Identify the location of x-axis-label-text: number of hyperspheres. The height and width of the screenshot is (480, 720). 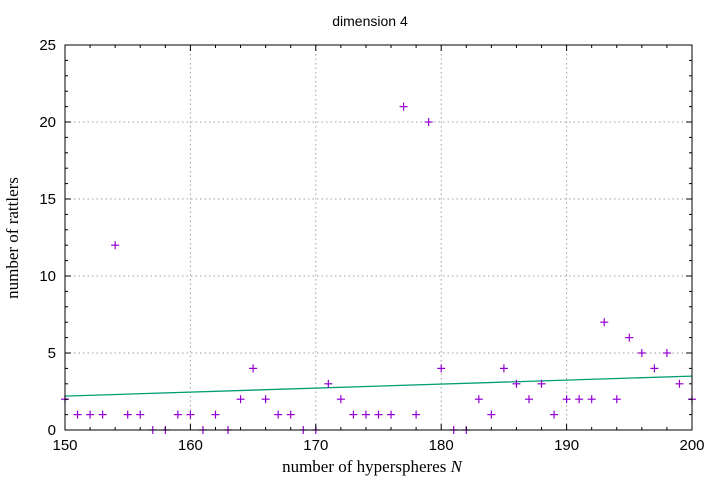
(364, 466).